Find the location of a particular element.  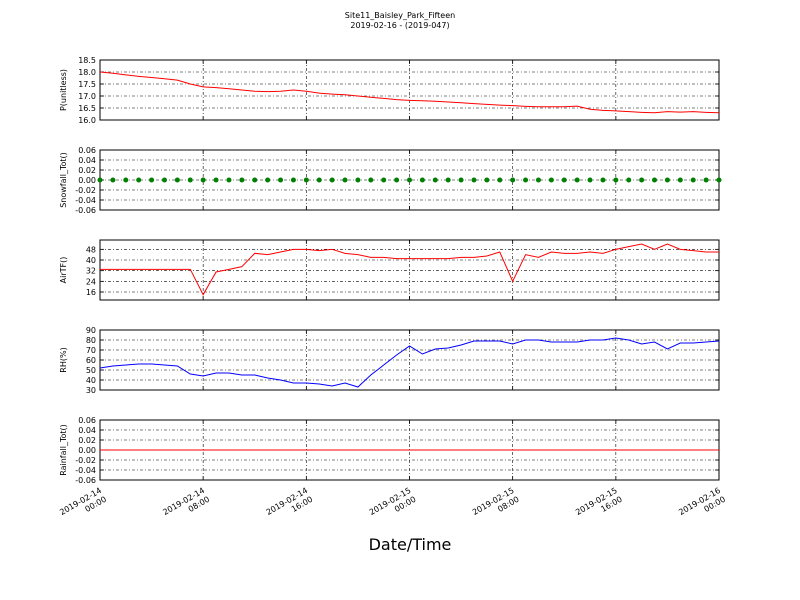

y-tick-label: 60 is located at coordinates (91, 360).